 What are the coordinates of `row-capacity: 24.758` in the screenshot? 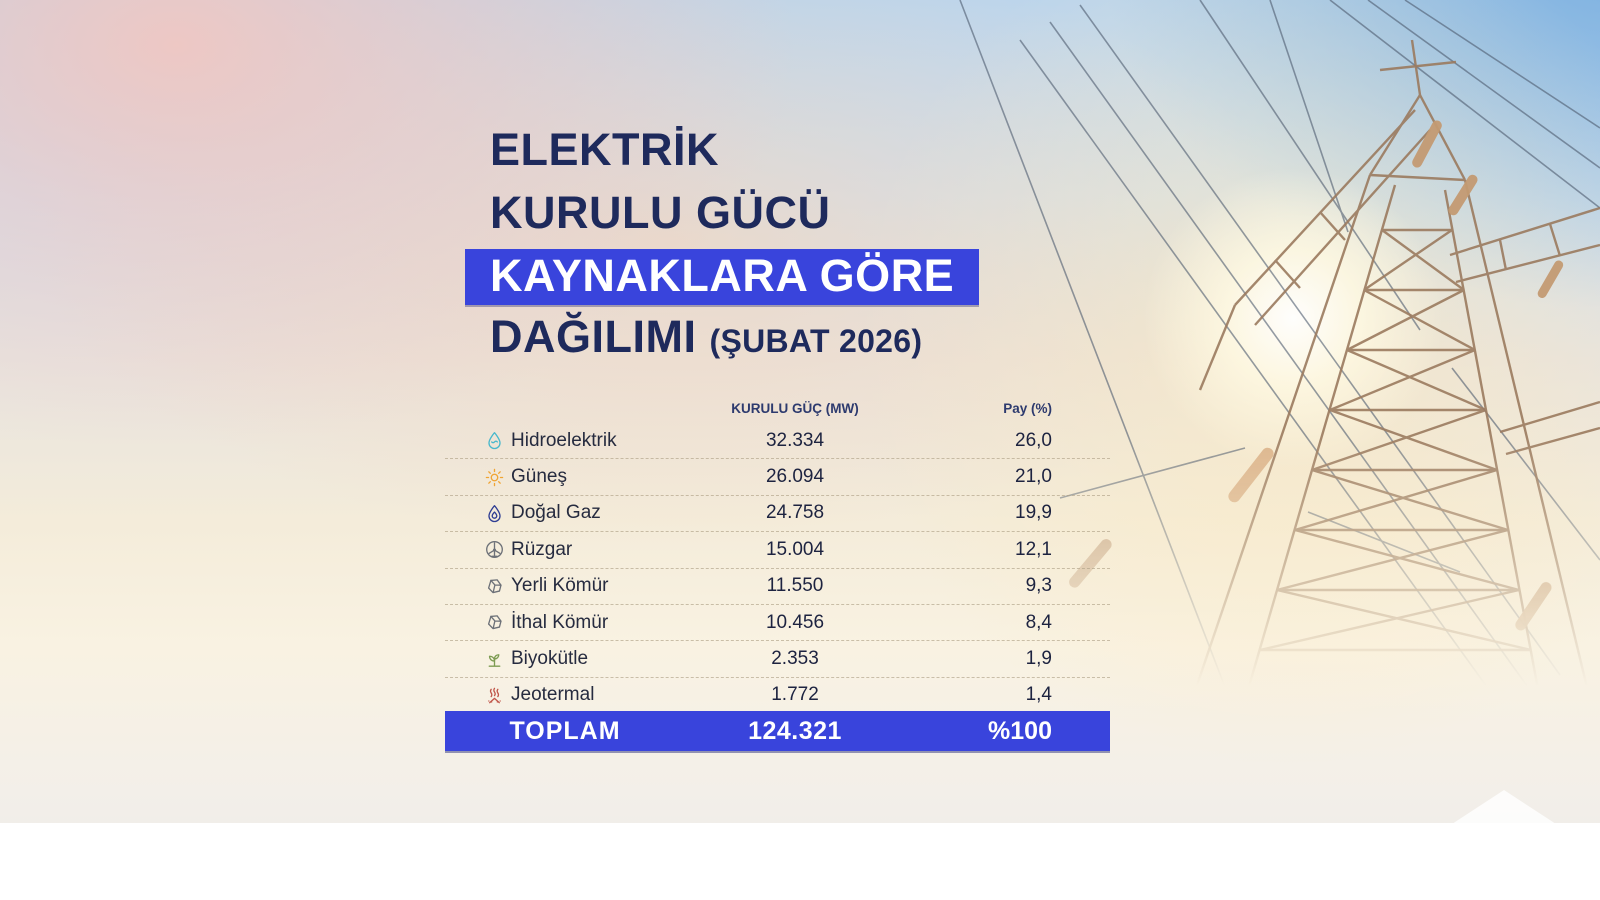 It's located at (795, 513).